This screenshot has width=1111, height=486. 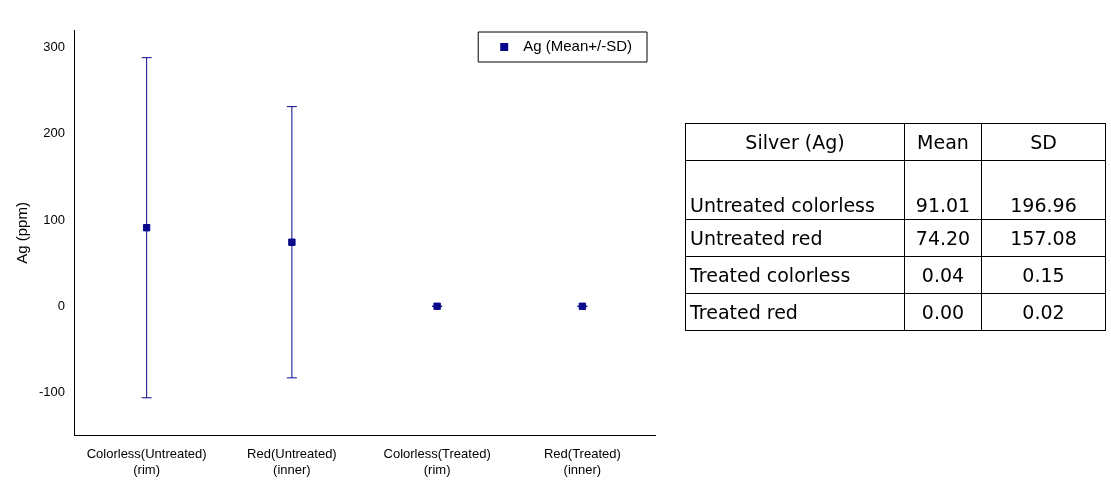 What do you see at coordinates (52, 392) in the screenshot?
I see `y-tick-label: -100` at bounding box center [52, 392].